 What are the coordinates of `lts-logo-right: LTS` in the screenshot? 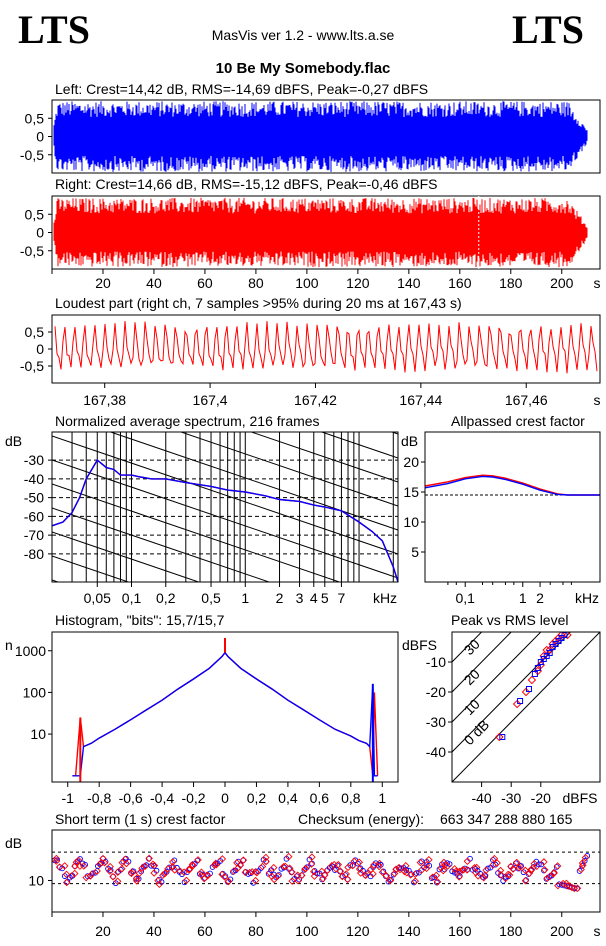 It's located at (548, 29).